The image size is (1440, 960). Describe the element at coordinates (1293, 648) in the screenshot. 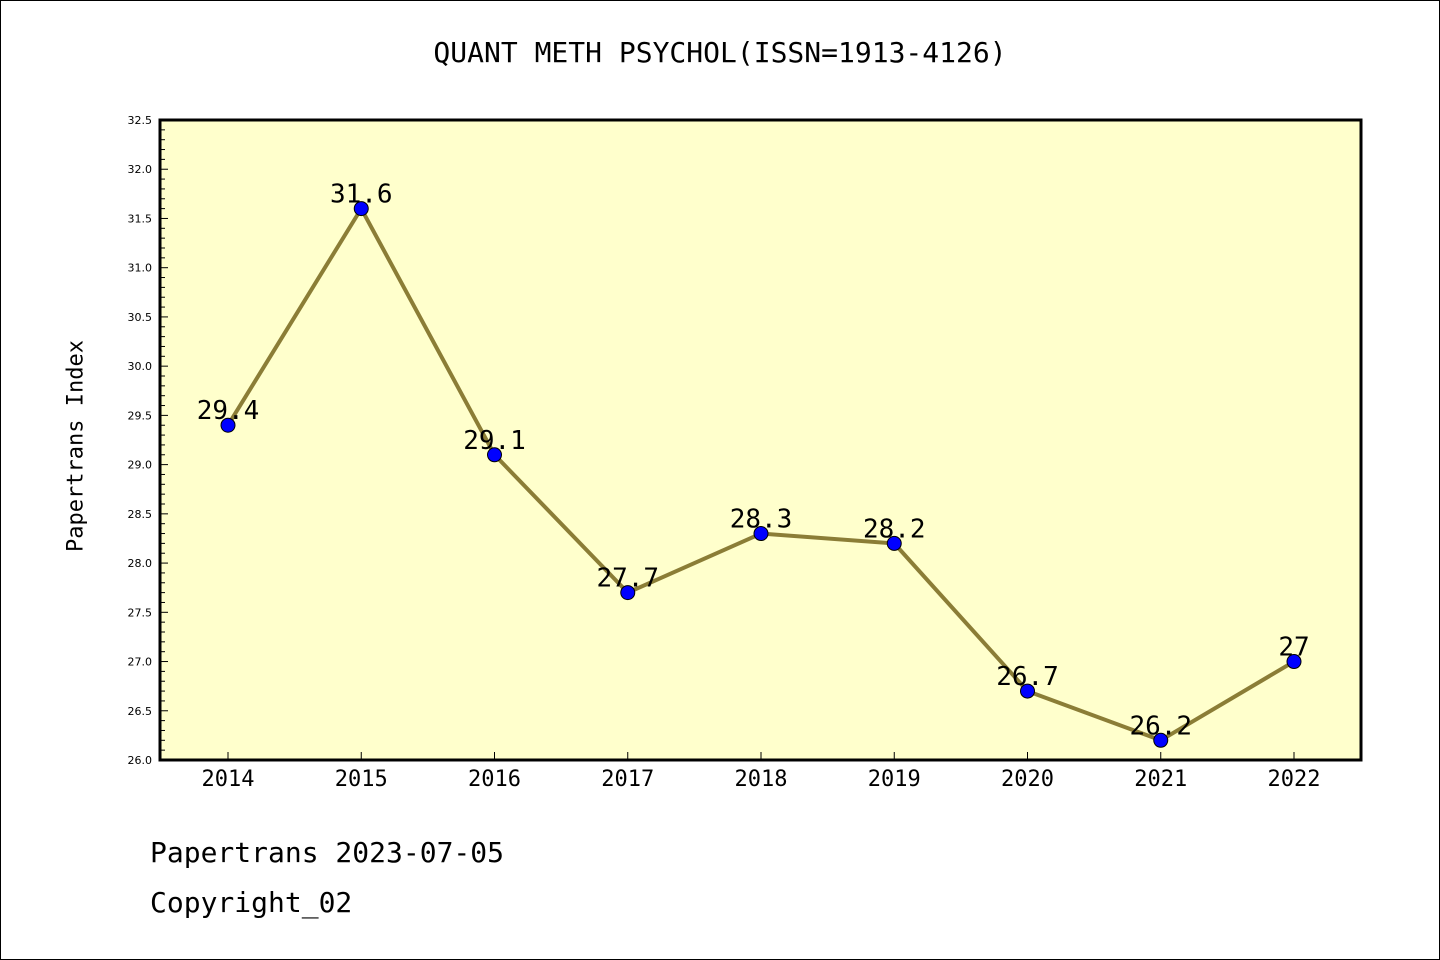

I see `data-label: 27` at that location.